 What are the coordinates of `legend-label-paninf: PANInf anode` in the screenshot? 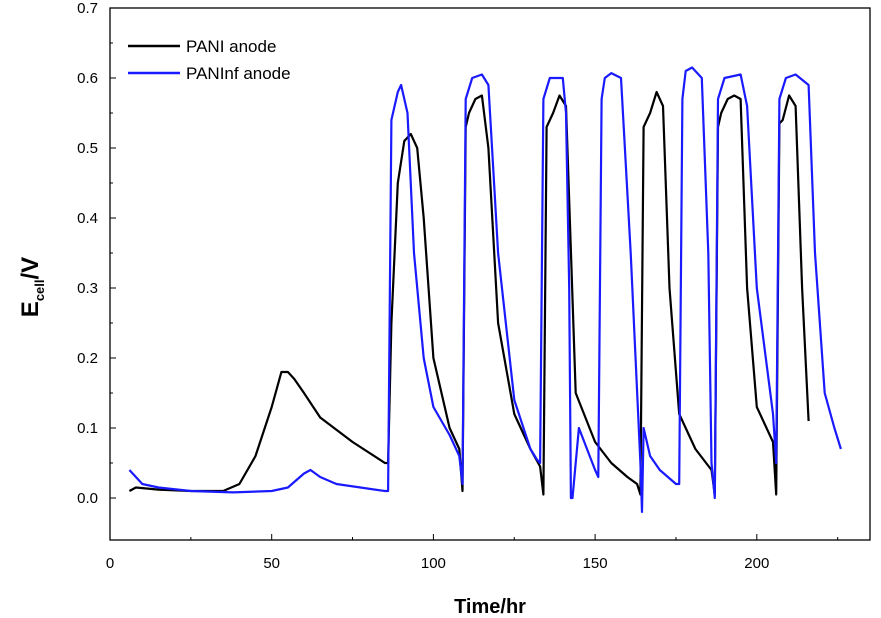 It's located at (238, 73).